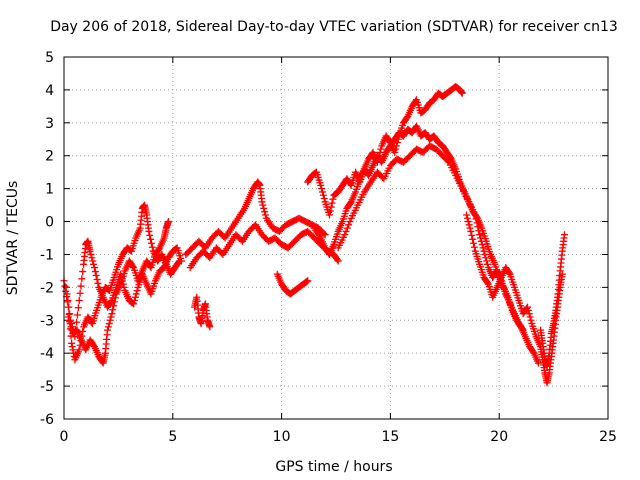 The image size is (640, 480). Describe the element at coordinates (49, 157) in the screenshot. I see `y-tick-label: 2` at that location.